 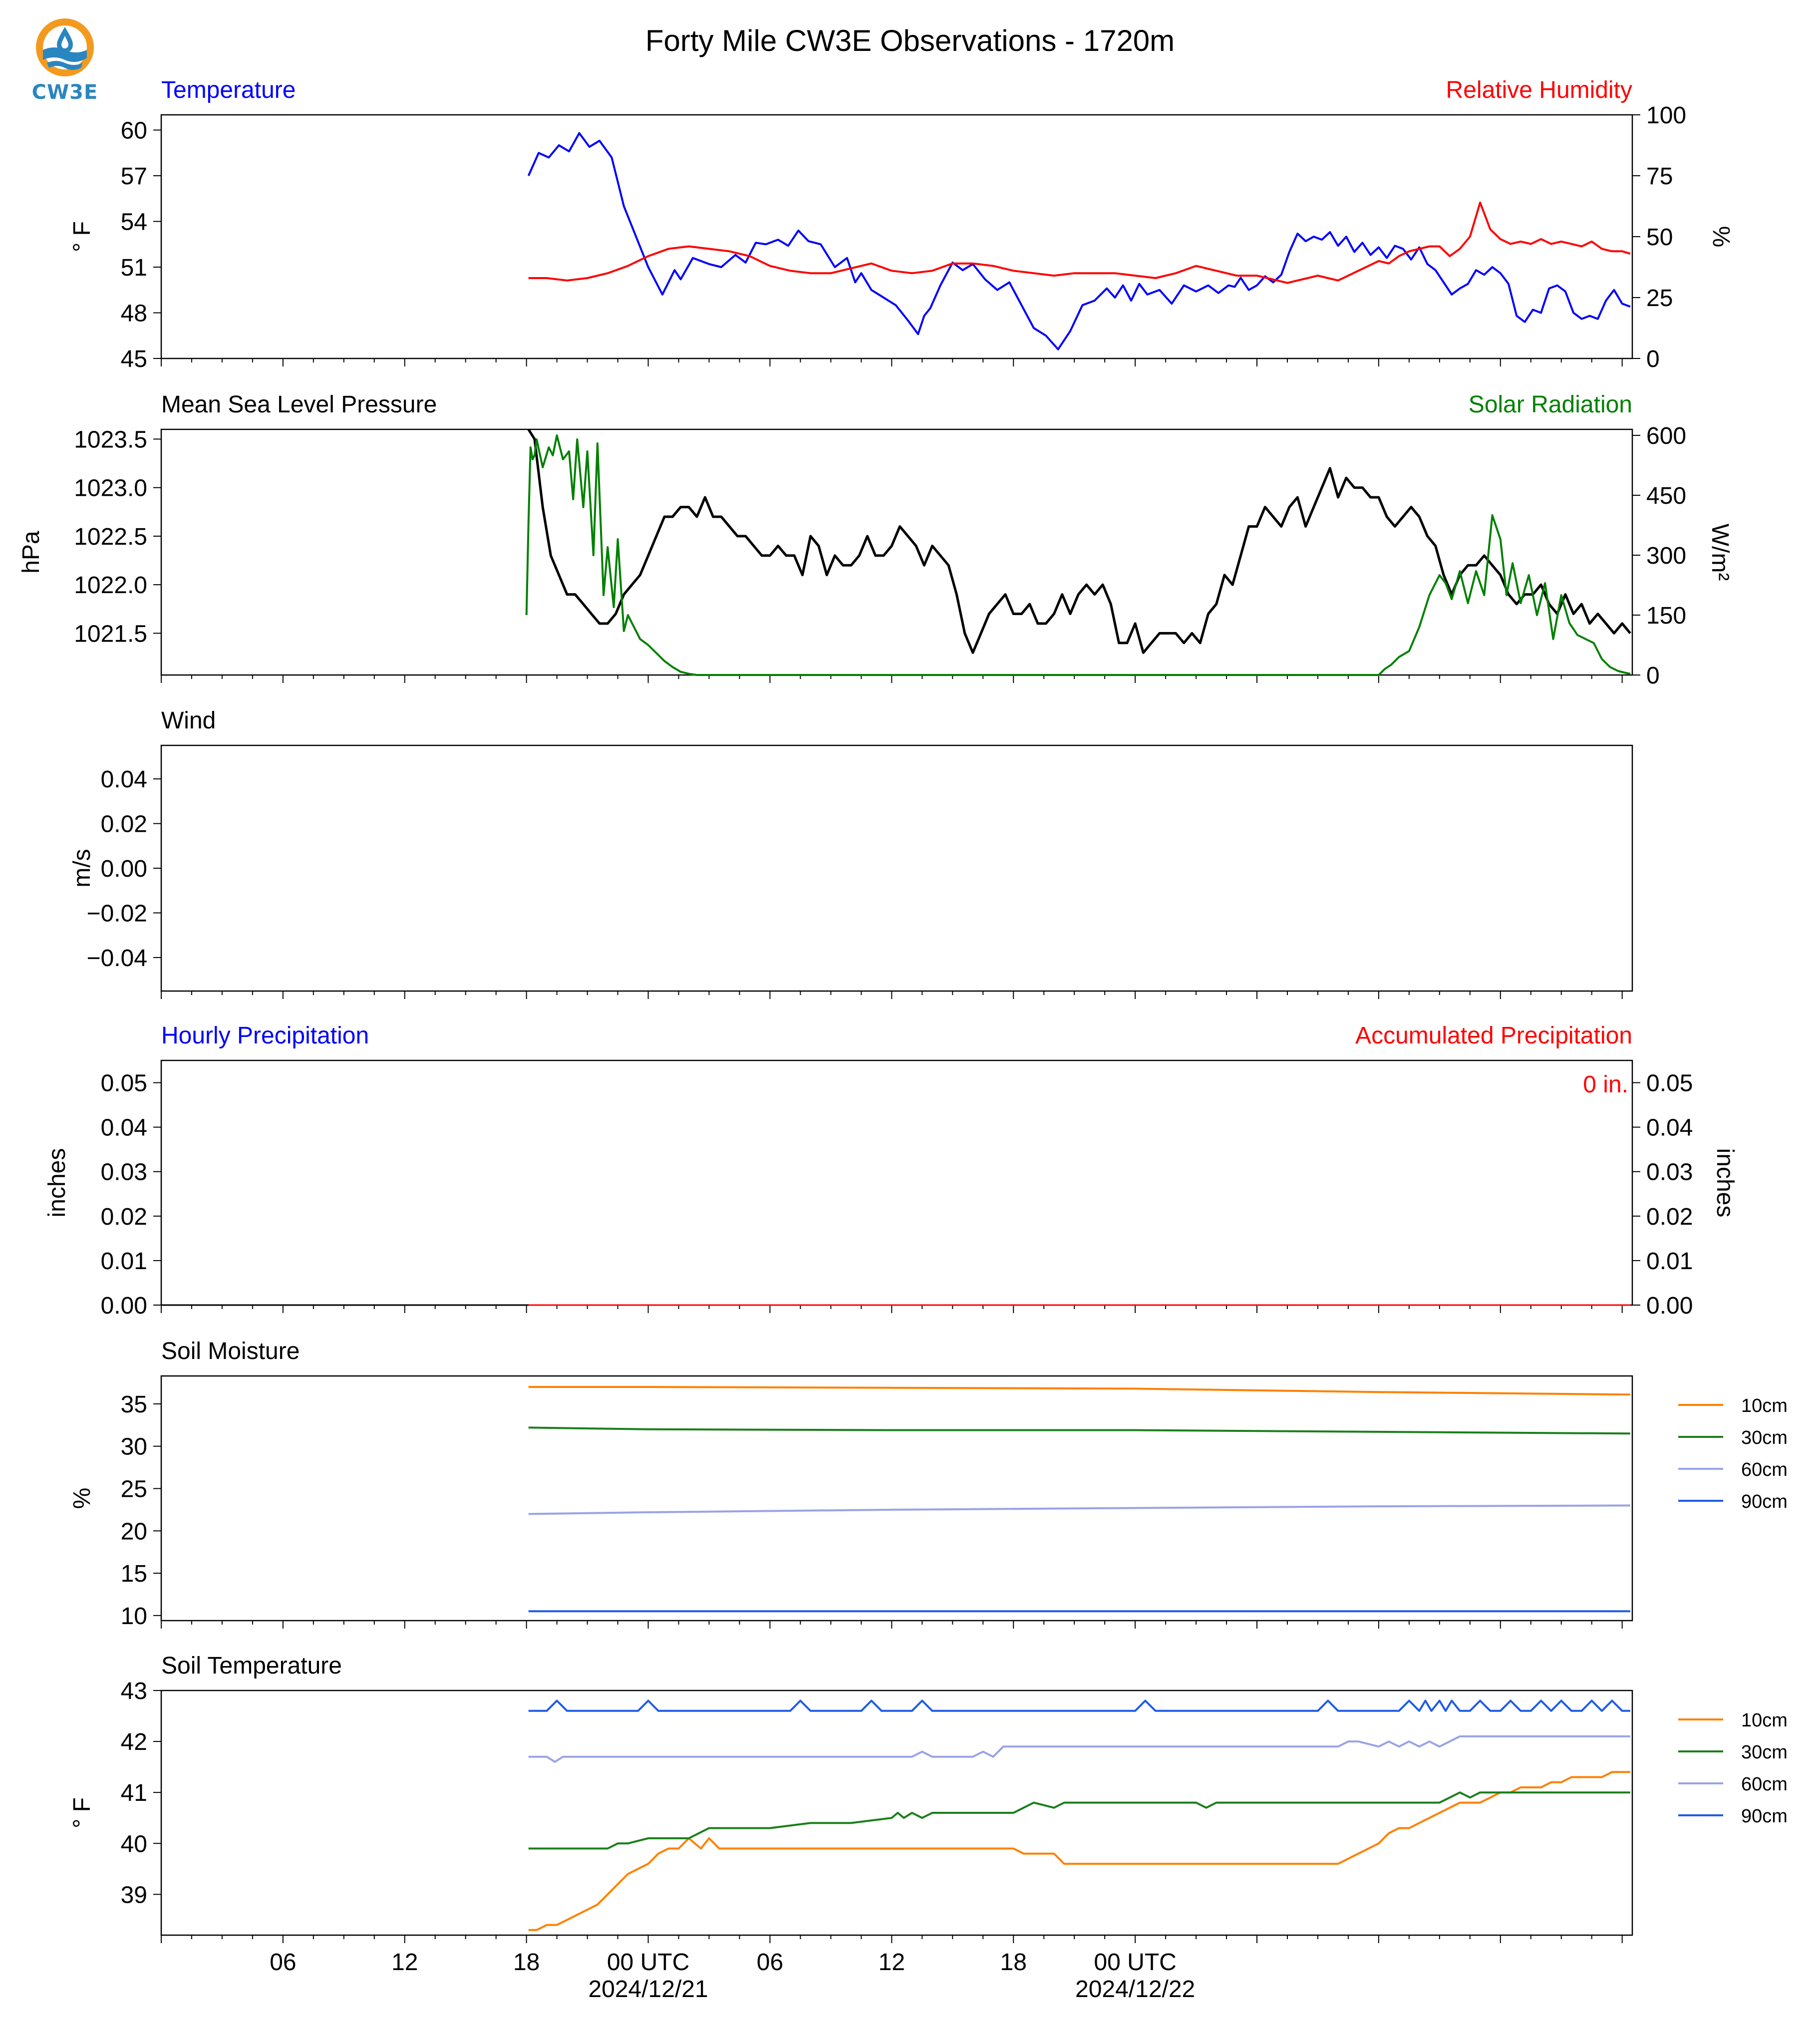 What do you see at coordinates (134, 1691) in the screenshot?
I see `y-tick-label: 43` at bounding box center [134, 1691].